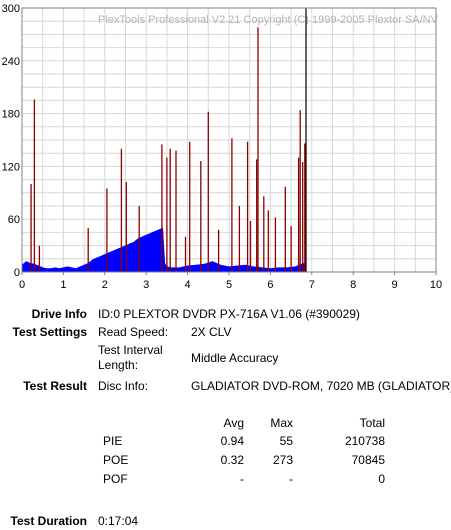 This screenshot has height=530, width=451. What do you see at coordinates (118, 521) in the screenshot?
I see `test-duration-value: 0:17:04` at bounding box center [118, 521].